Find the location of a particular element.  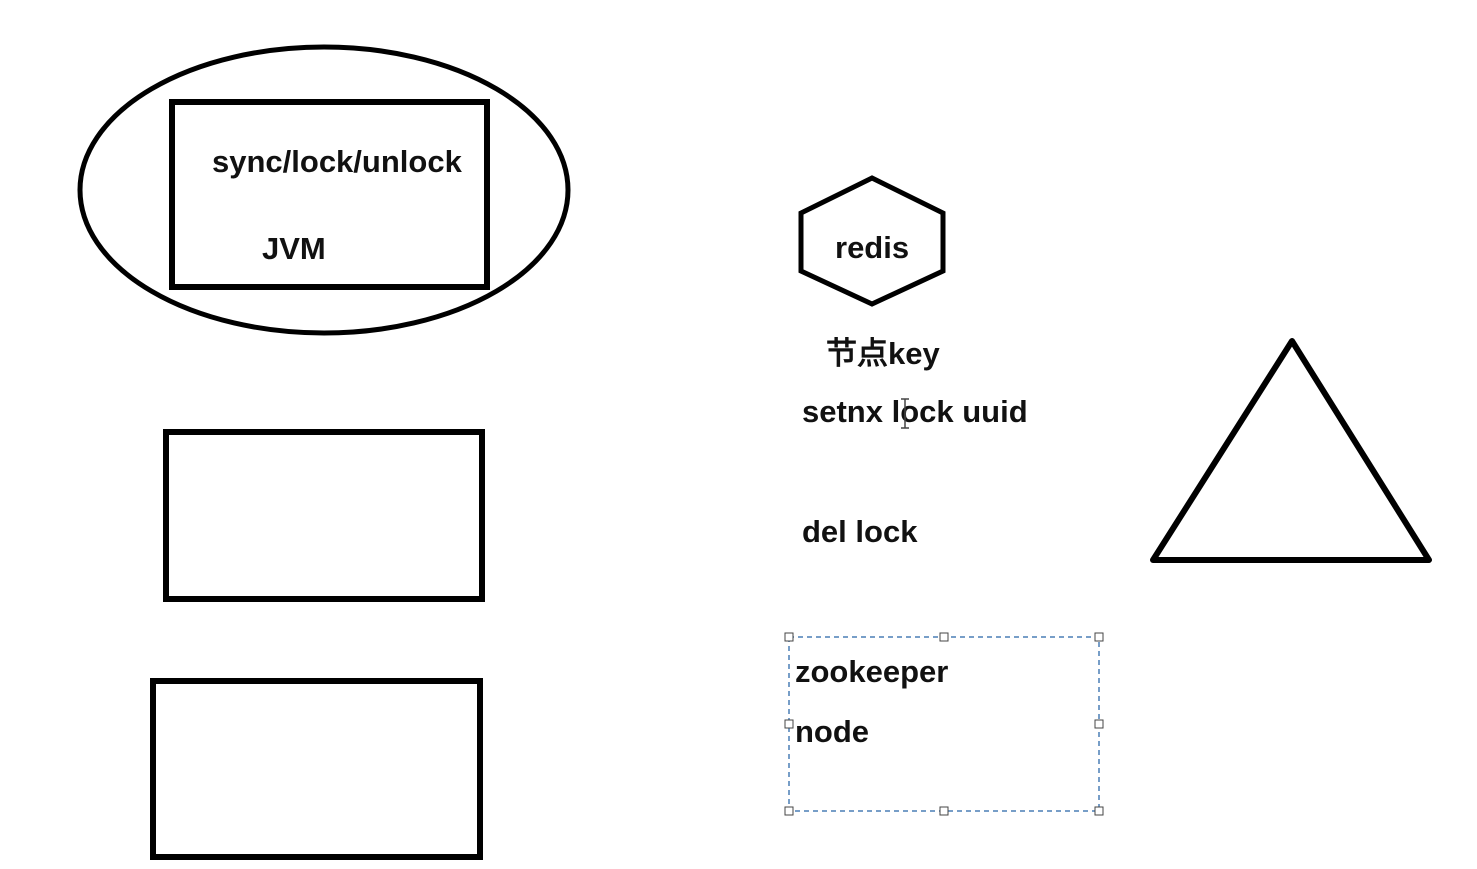

empty-box-bottom is located at coordinates (316, 769).